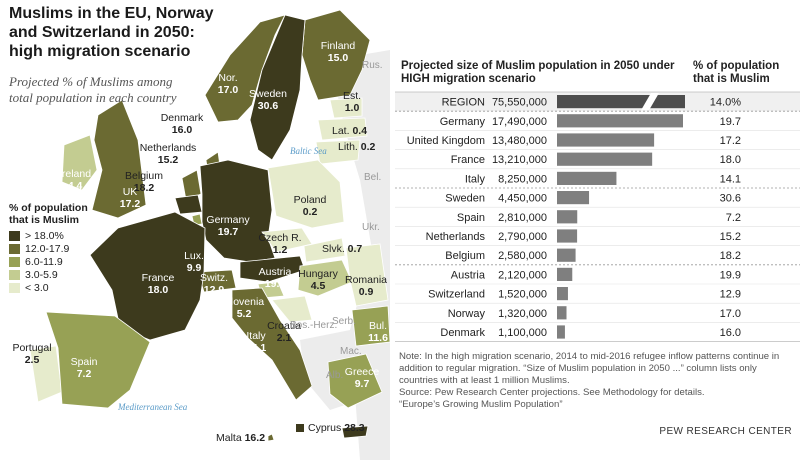 The height and width of the screenshot is (460, 800). I want to click on bar-category-label: Spain, so click(471, 218).